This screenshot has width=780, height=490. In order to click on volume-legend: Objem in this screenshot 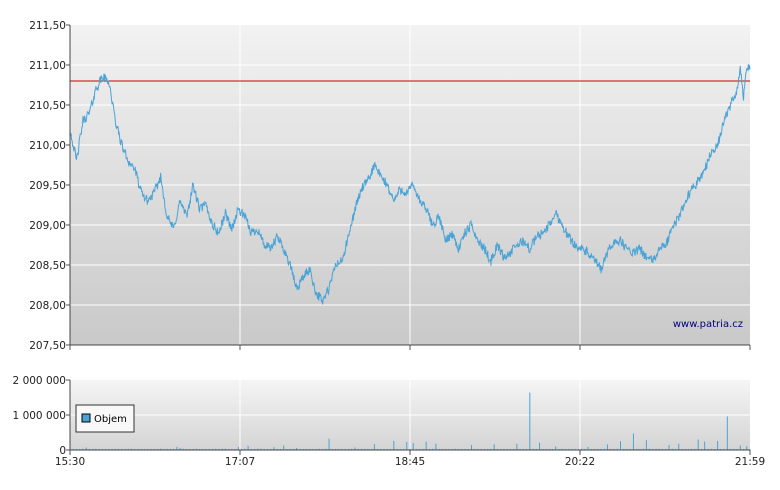, I will do `click(105, 418)`.